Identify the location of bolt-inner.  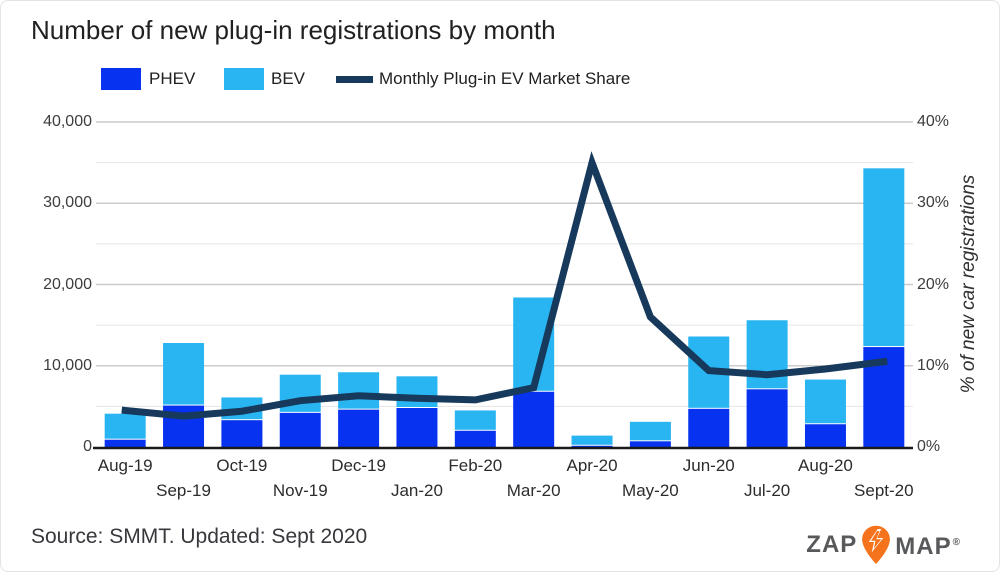
(876, 540).